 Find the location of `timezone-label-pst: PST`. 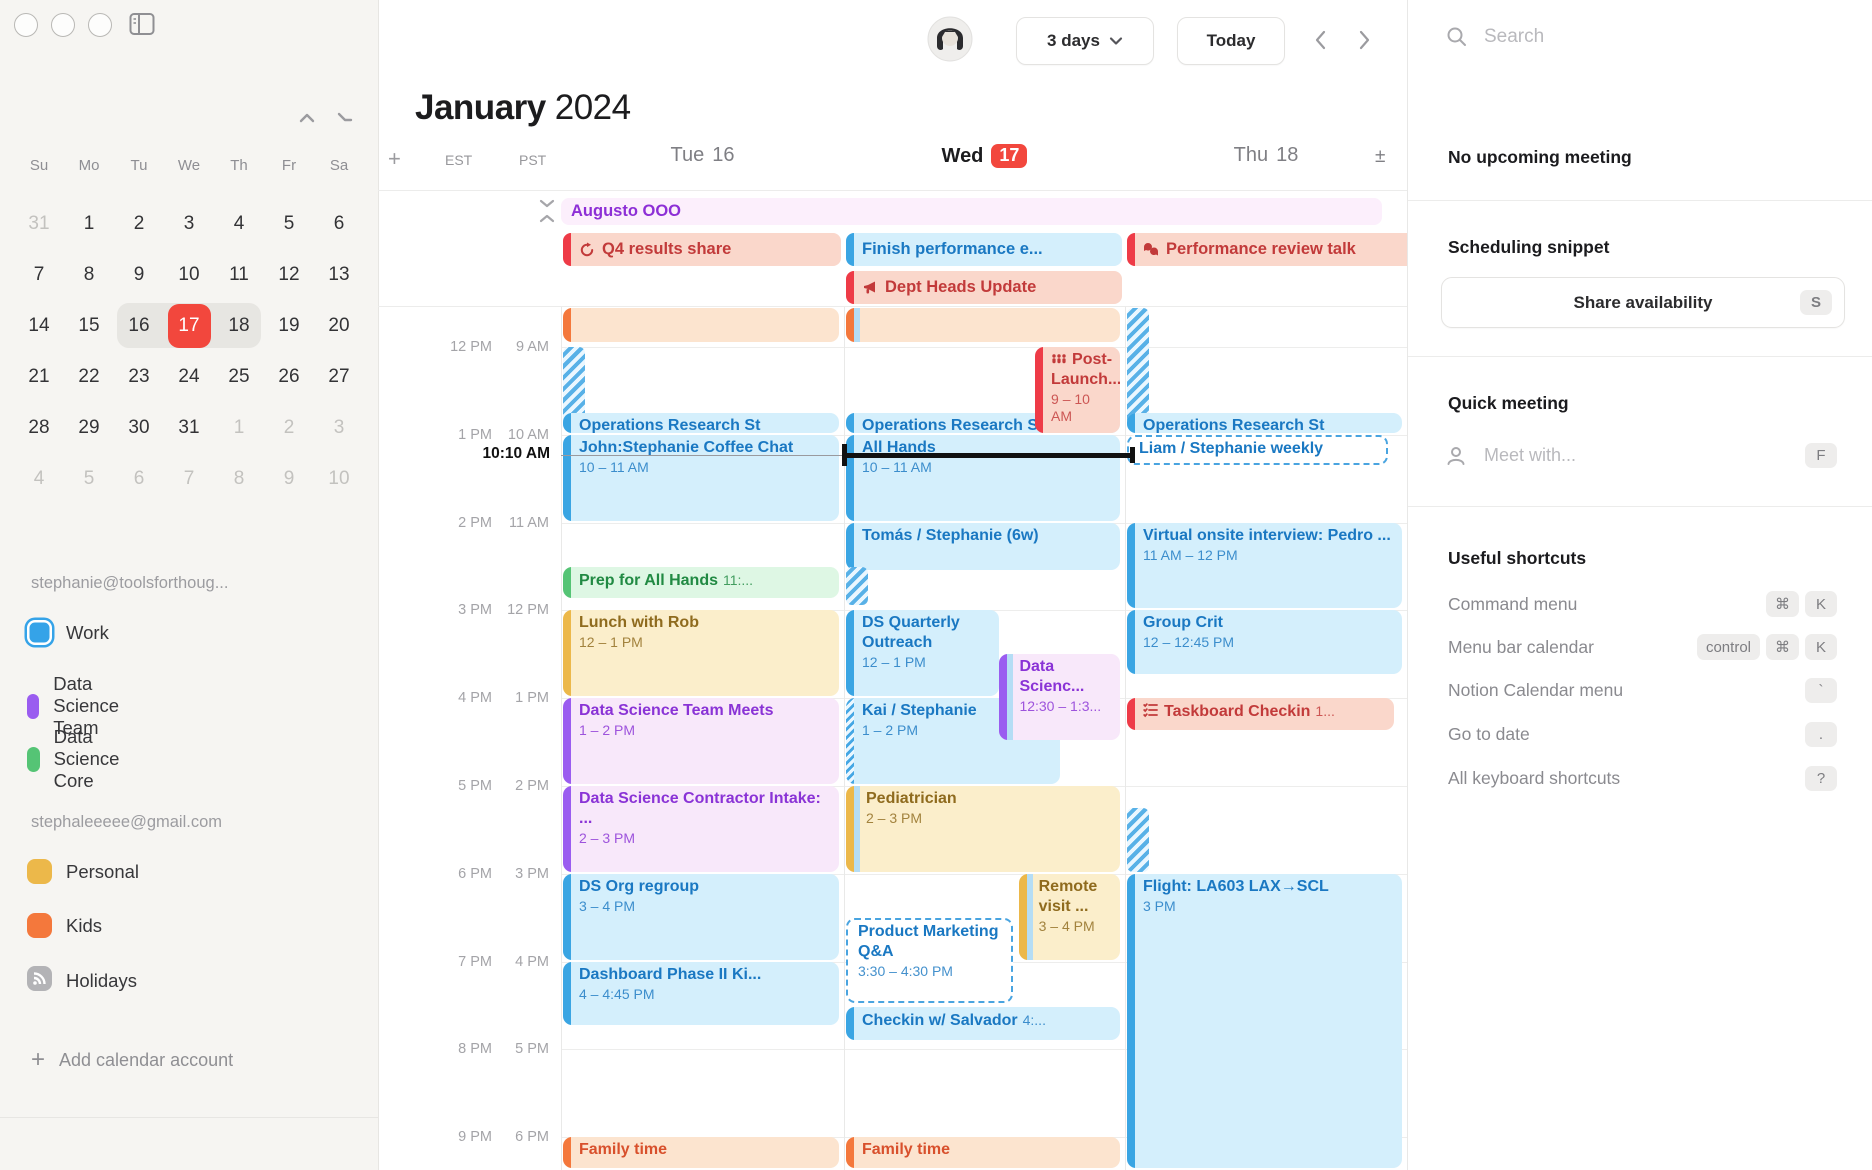

timezone-label-pst: PST is located at coordinates (533, 160).